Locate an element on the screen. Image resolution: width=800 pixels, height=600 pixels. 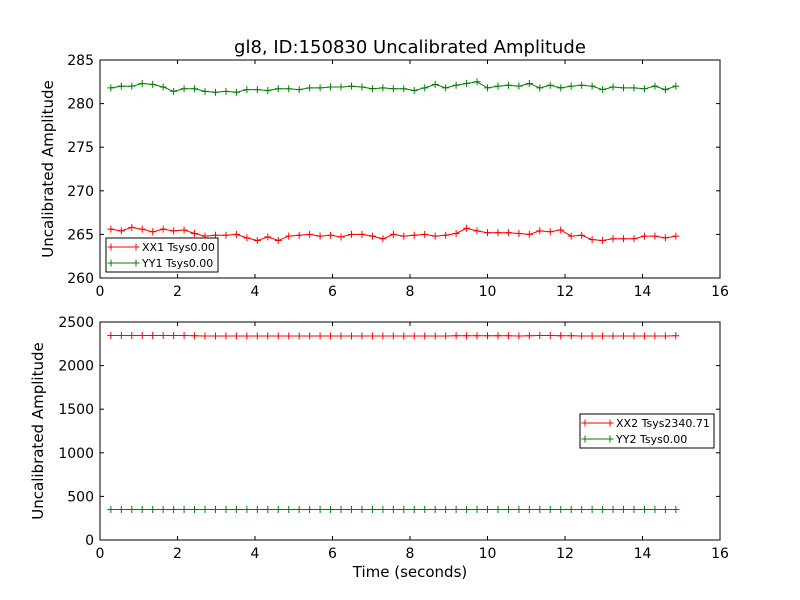
bottom-x-tick-label: 2 is located at coordinates (177, 554).